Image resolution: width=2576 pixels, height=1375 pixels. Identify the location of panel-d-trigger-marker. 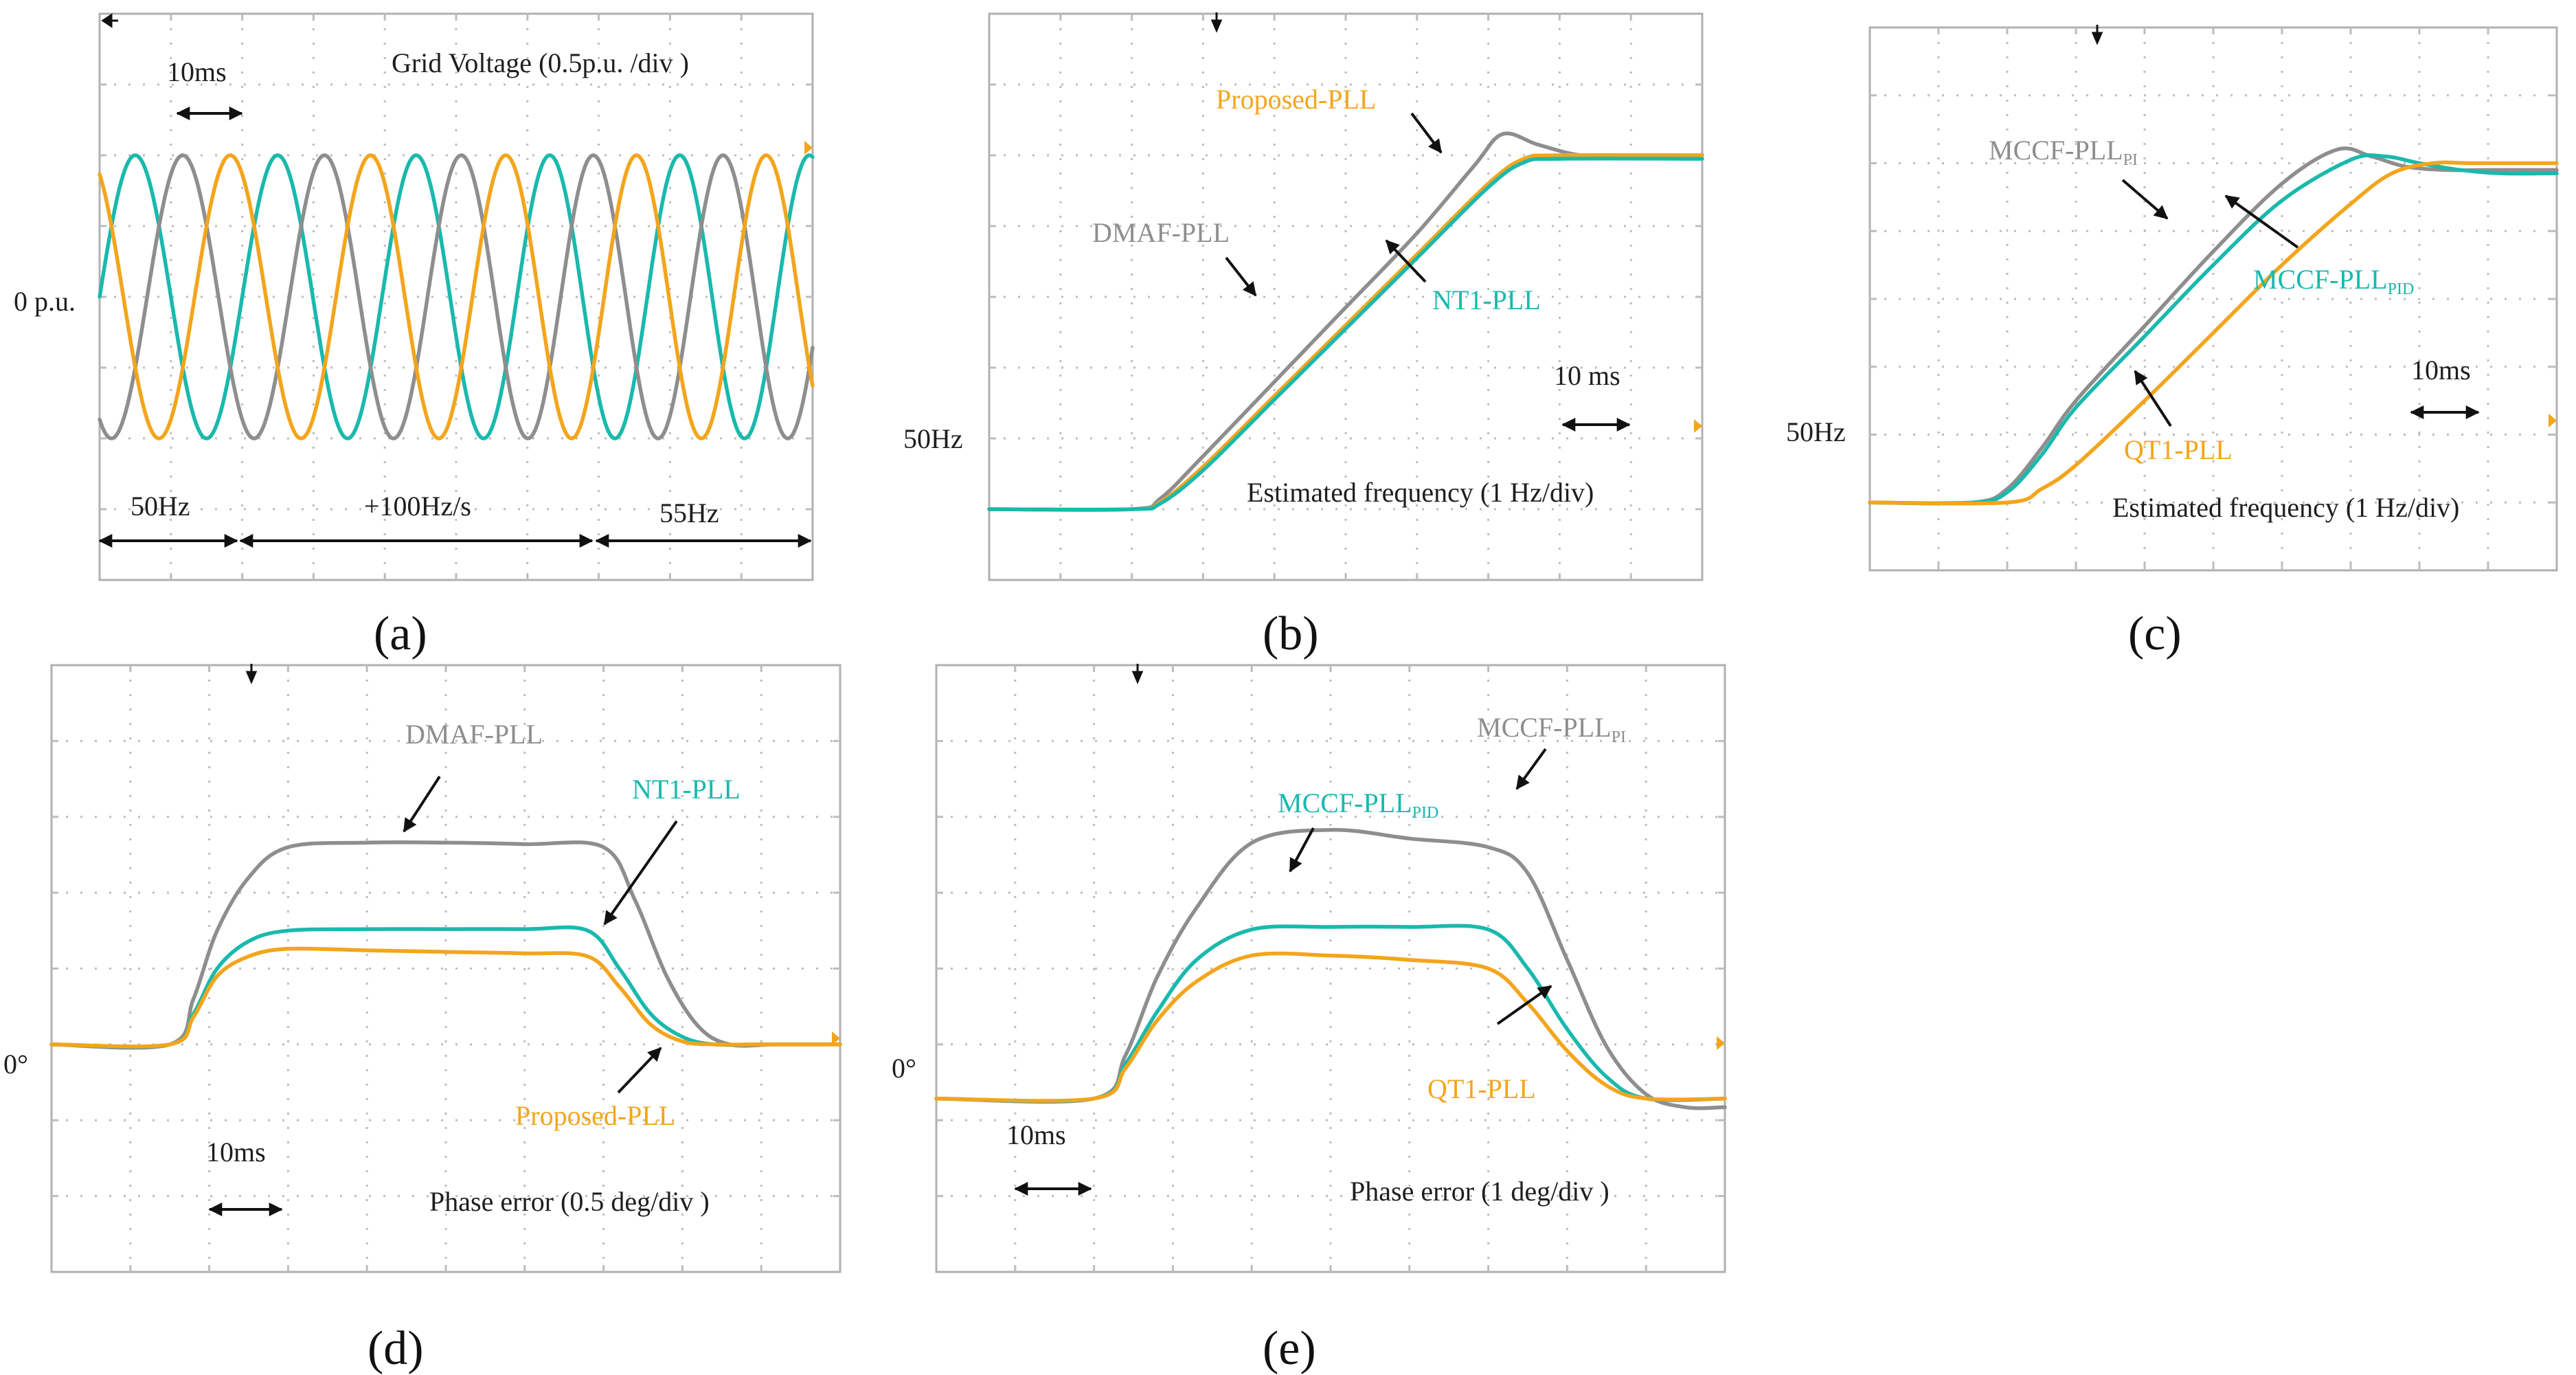
(251, 674).